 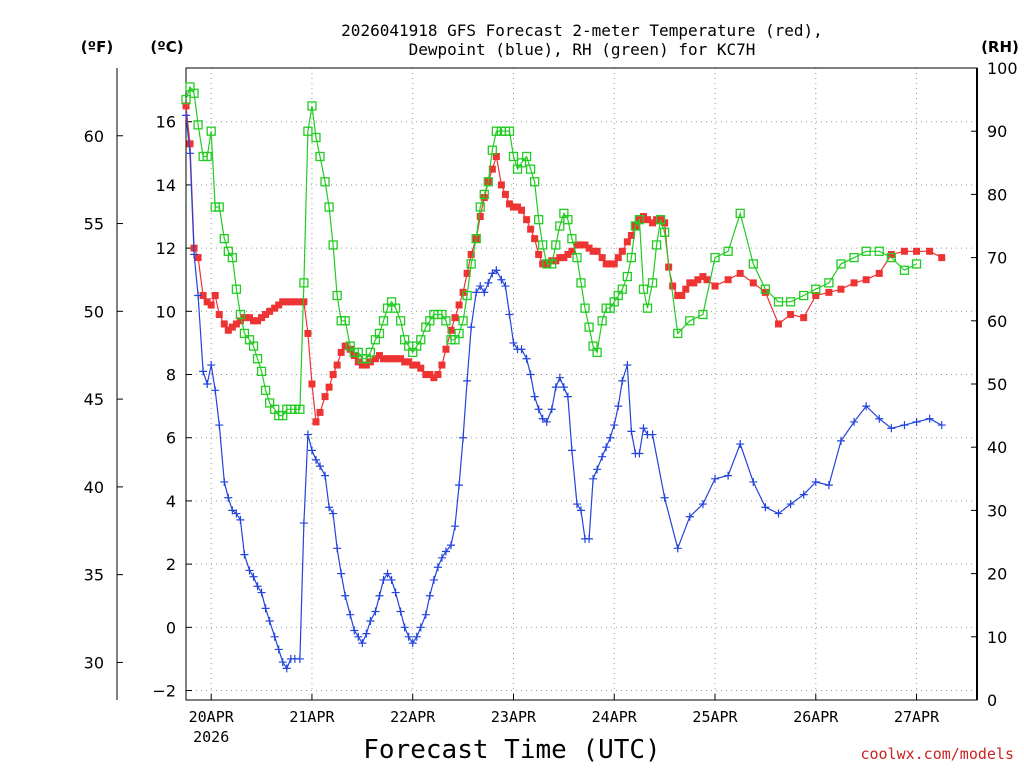 I want to click on x-tick-label: 21APR, so click(x=312, y=717).